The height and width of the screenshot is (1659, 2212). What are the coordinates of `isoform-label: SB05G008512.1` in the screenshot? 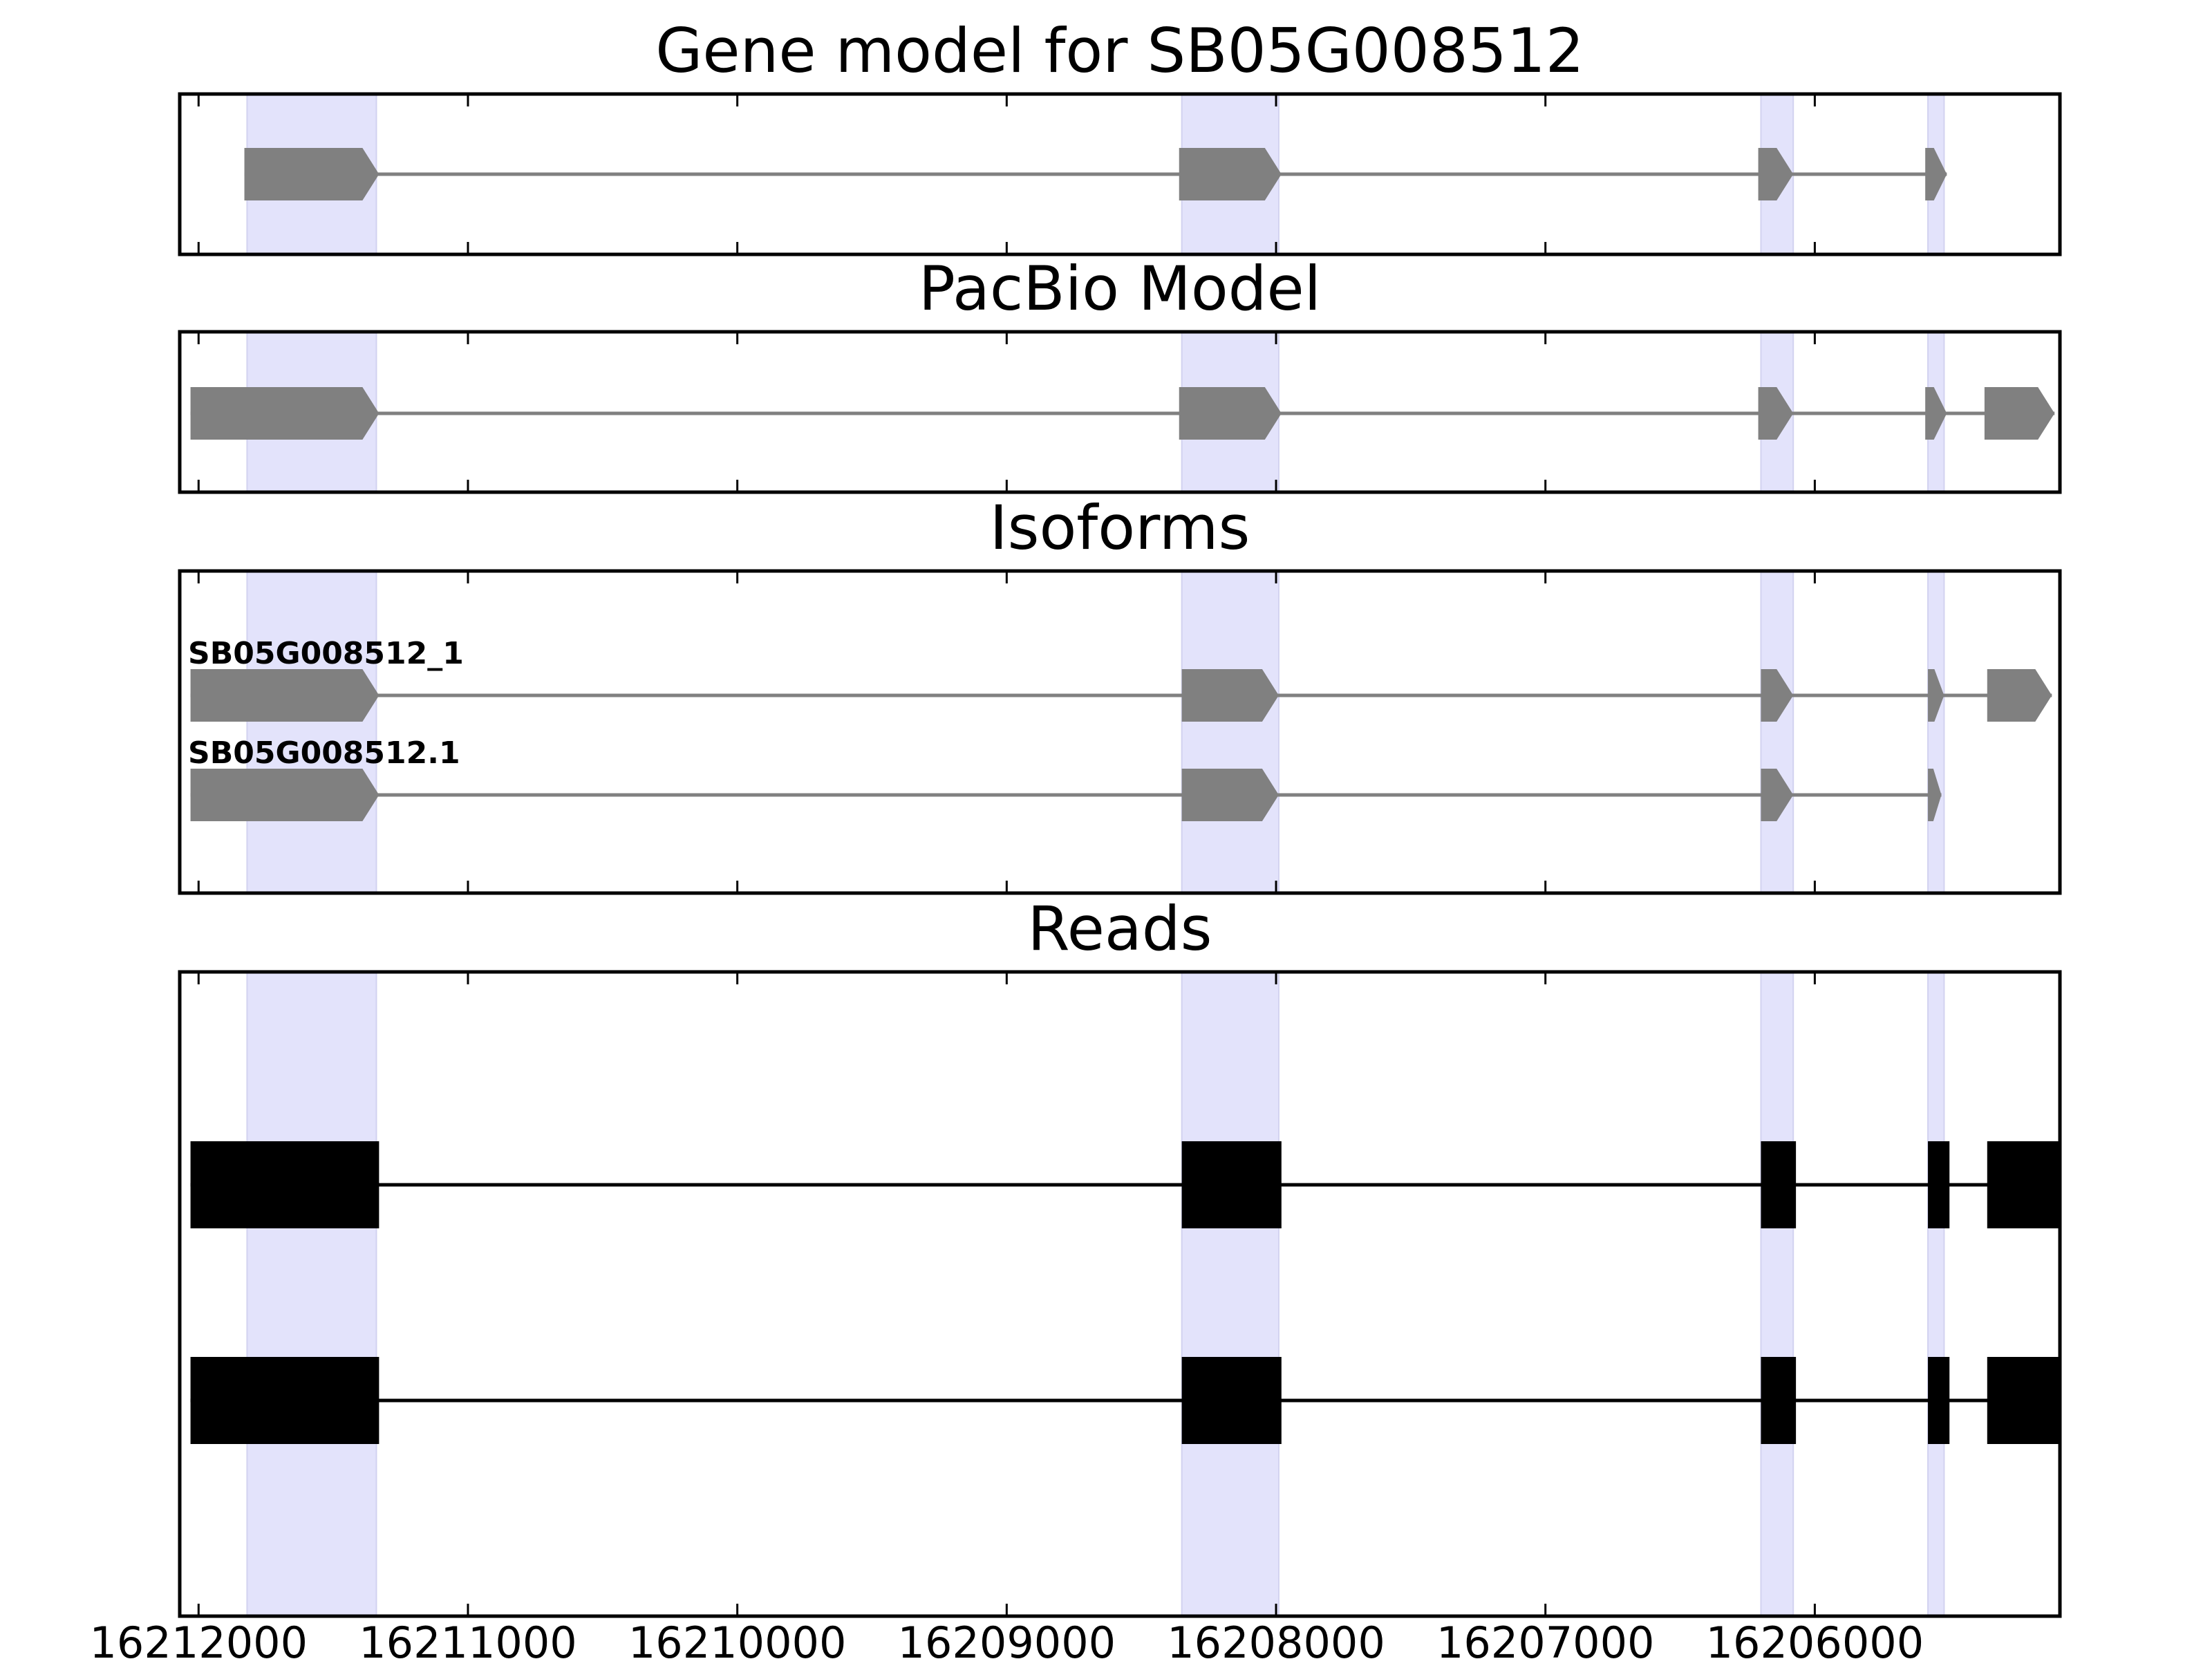 It's located at (324, 753).